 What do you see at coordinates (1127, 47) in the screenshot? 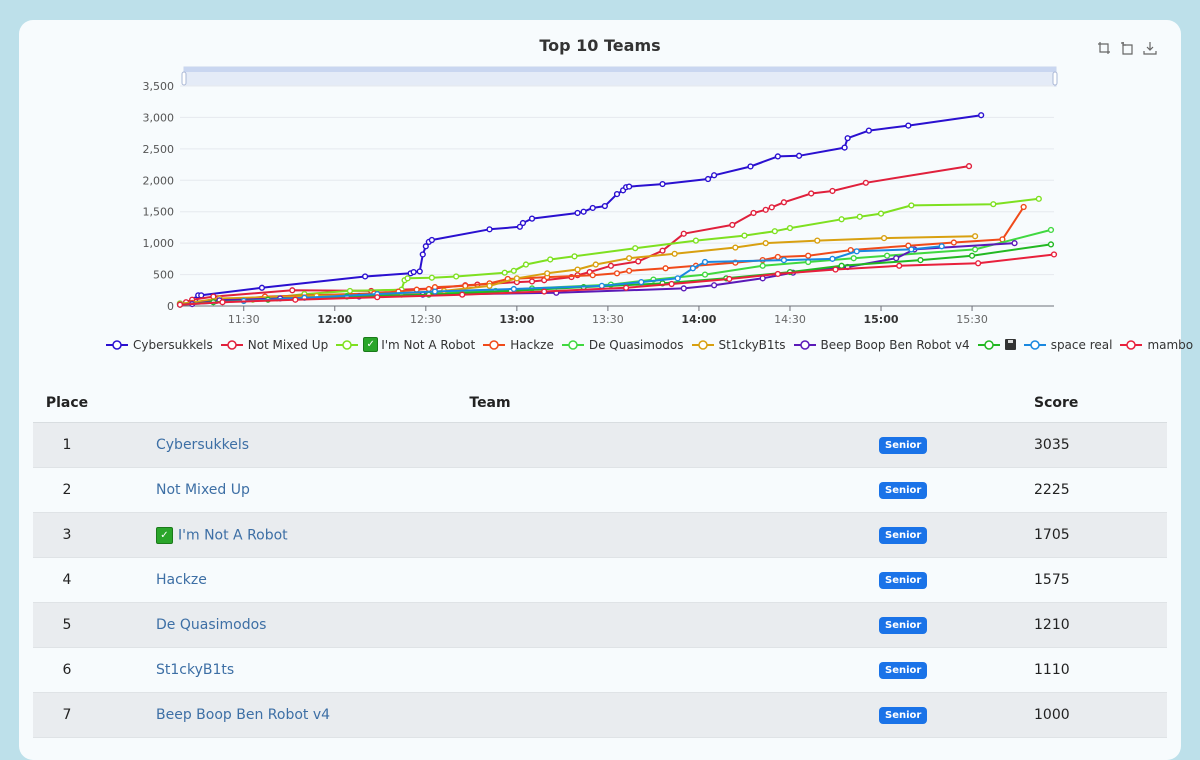
I see `restore-icon` at bounding box center [1127, 47].